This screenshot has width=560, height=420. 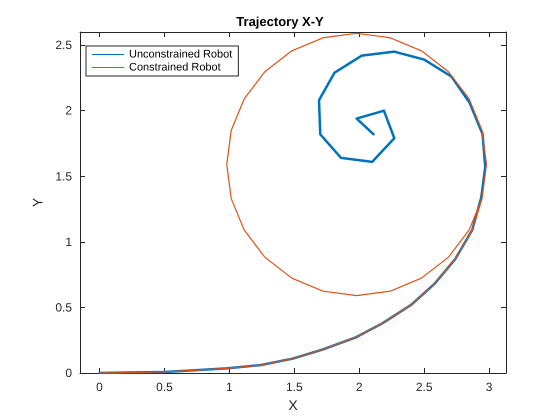 I want to click on y-tick-label: 1, so click(x=68, y=241).